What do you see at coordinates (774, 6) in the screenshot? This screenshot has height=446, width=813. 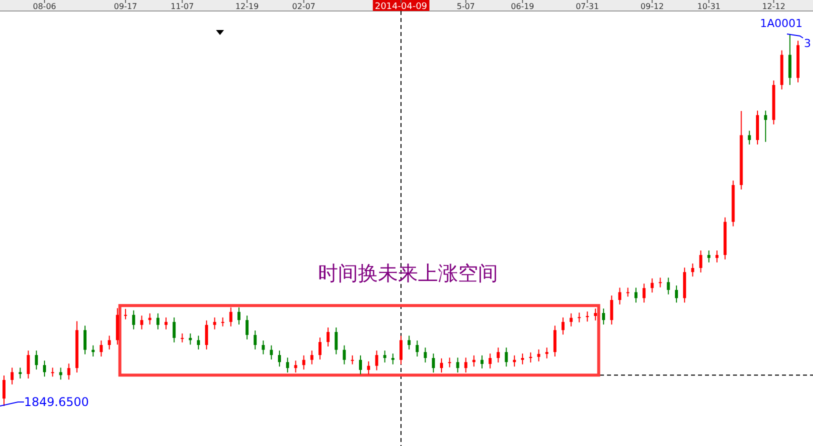 I see `x-tick-label: 12-12` at bounding box center [774, 6].